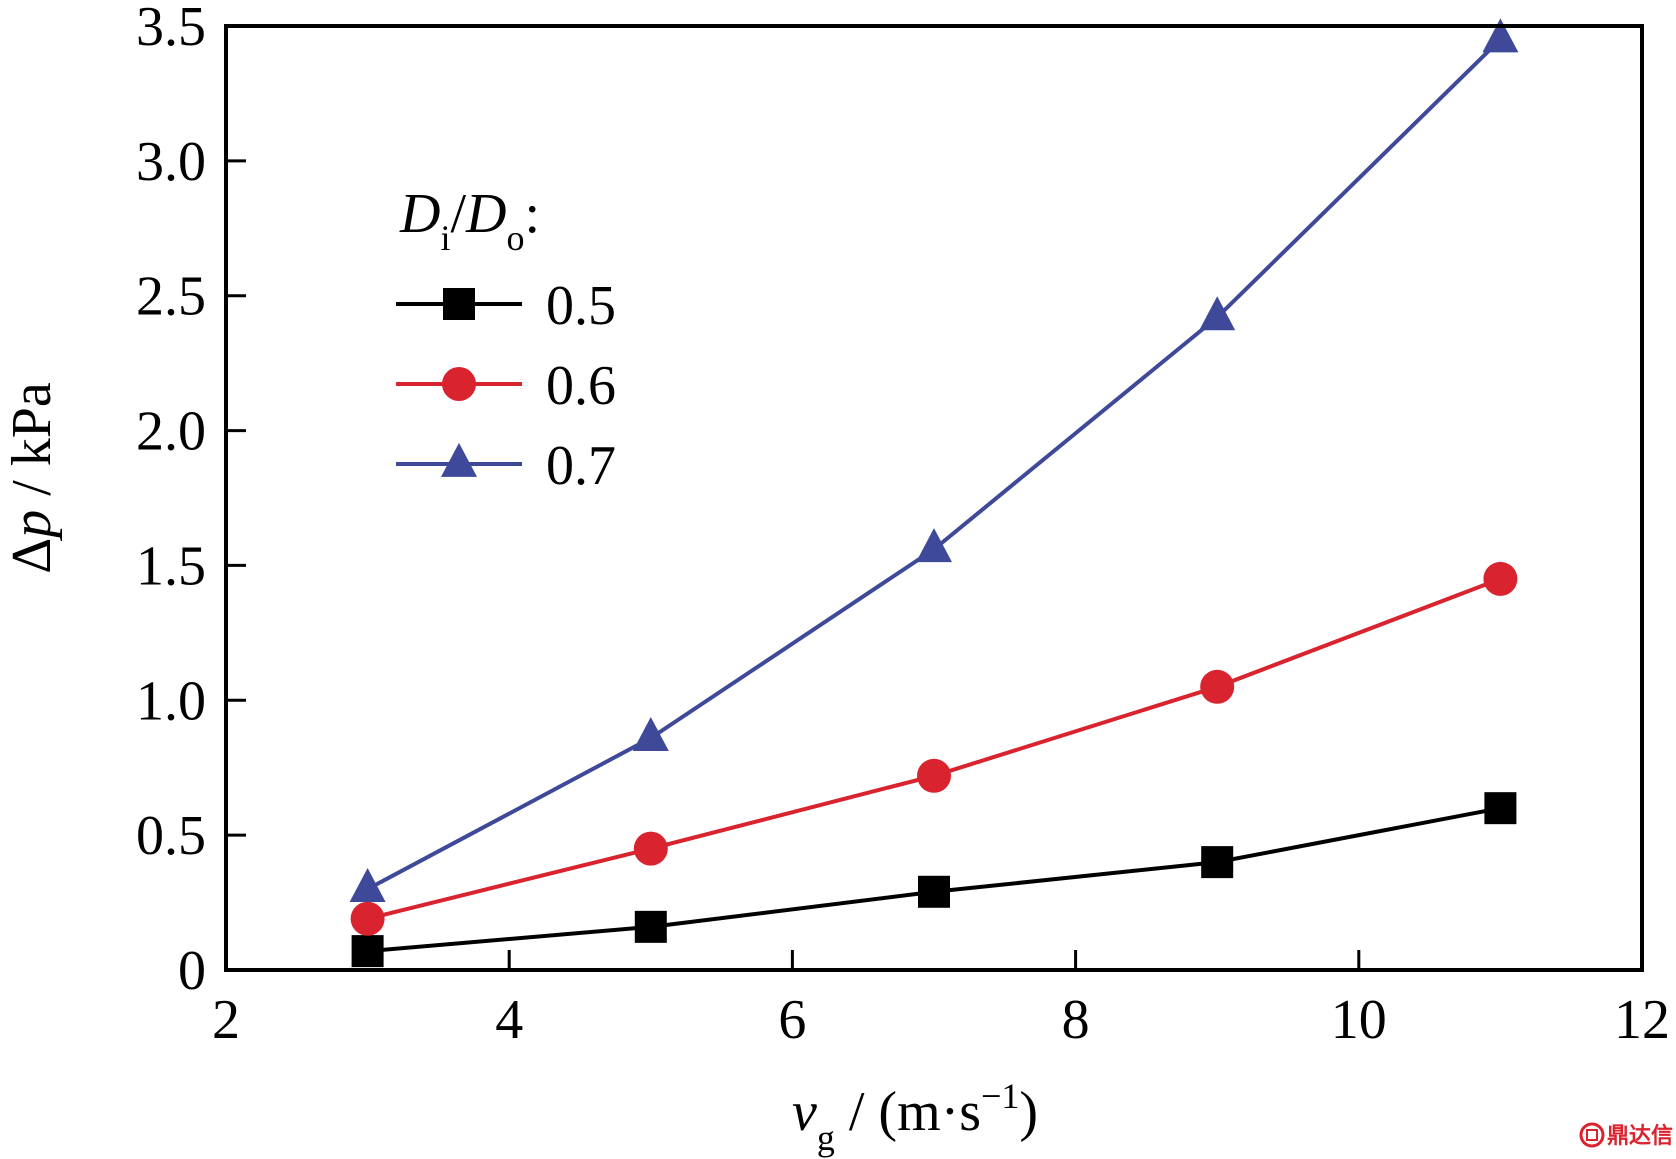 The width and height of the screenshot is (1676, 1159). What do you see at coordinates (171, 29) in the screenshot?
I see `y-tick-label: 3.5` at bounding box center [171, 29].